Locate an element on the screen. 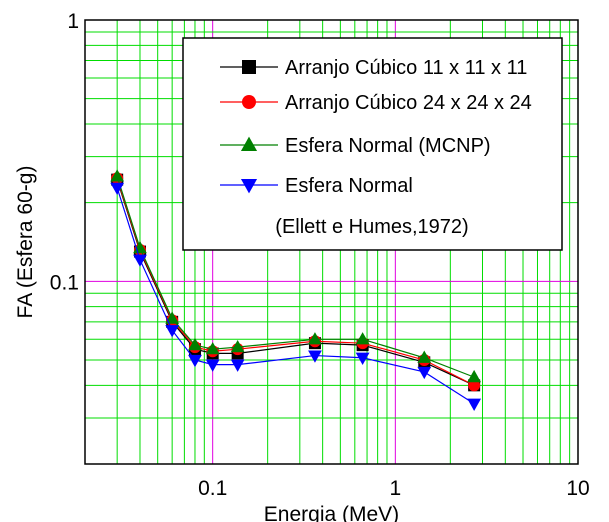 The image size is (609, 522). y-tick-label: 1 is located at coordinates (73, 21).